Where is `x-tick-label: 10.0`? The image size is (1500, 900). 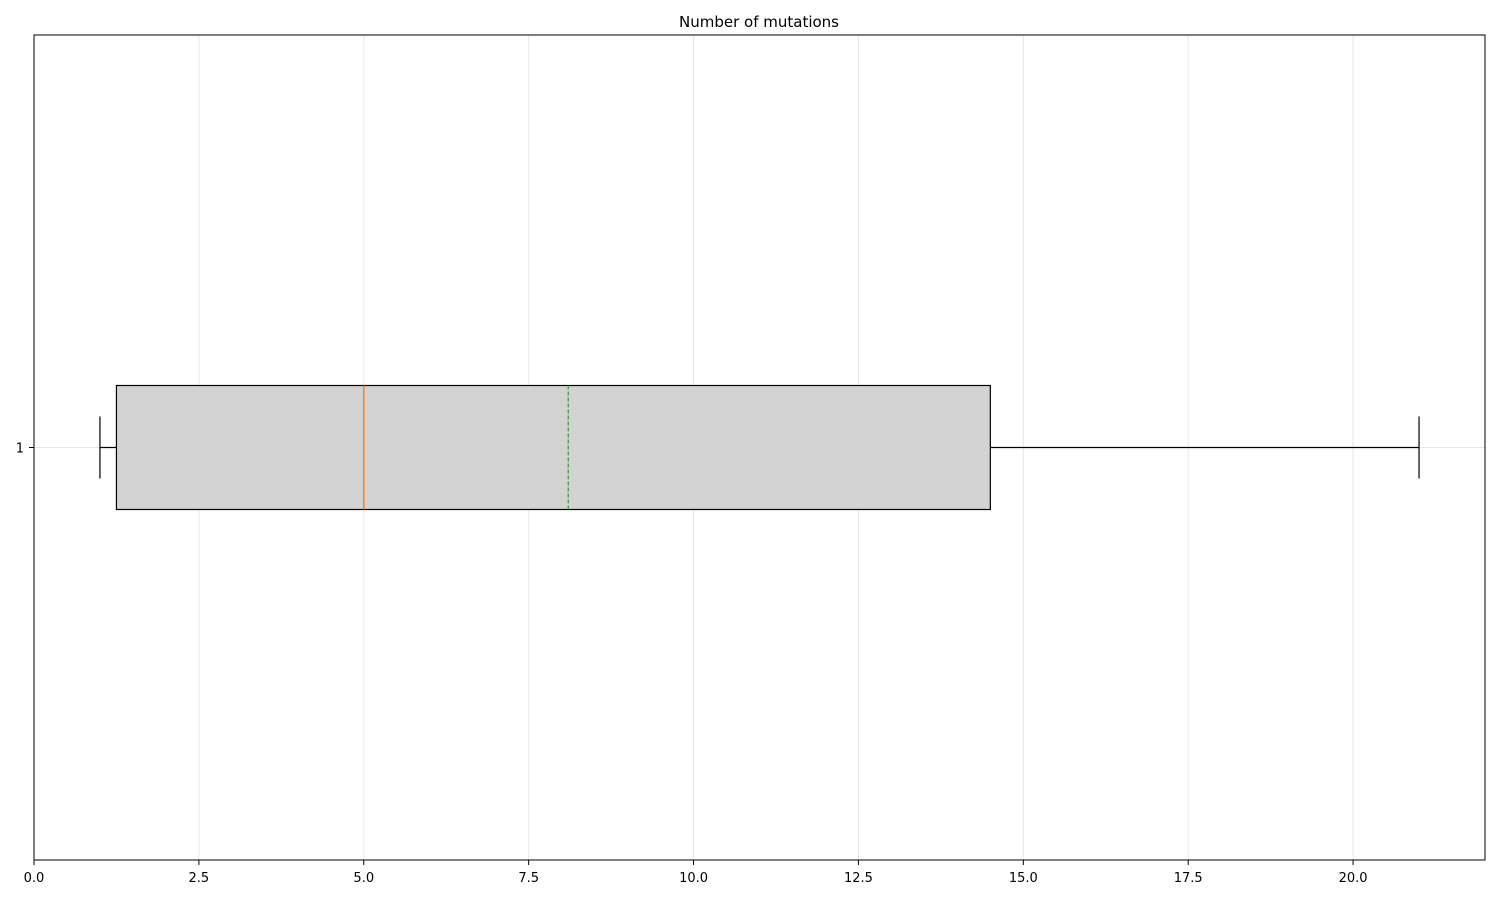
x-tick-label: 10.0 is located at coordinates (693, 878).